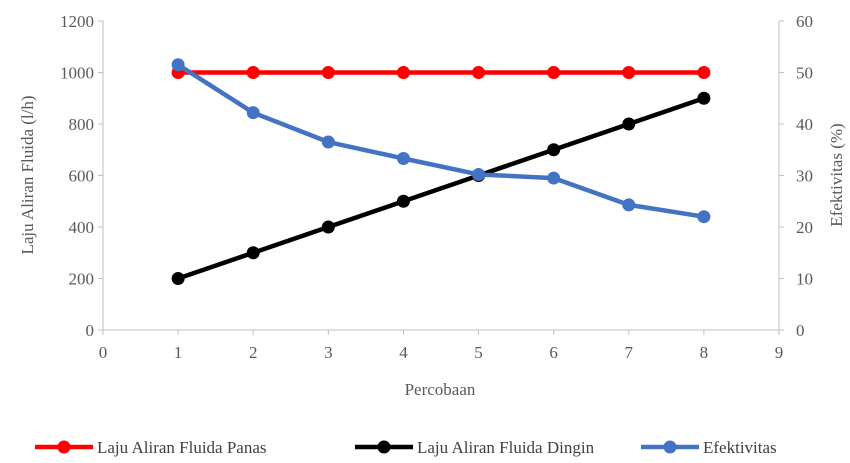 This screenshot has height=463, width=850. Describe the element at coordinates (82, 124) in the screenshot. I see `y-left-tick-label: 800` at that location.